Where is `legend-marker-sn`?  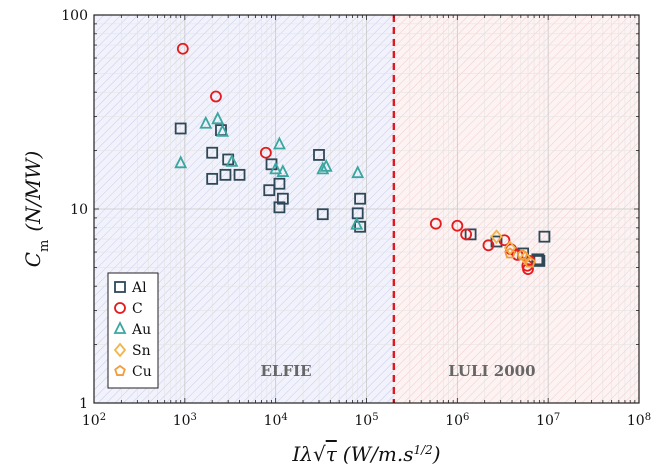 legend-marker-sn is located at coordinates (120, 350).